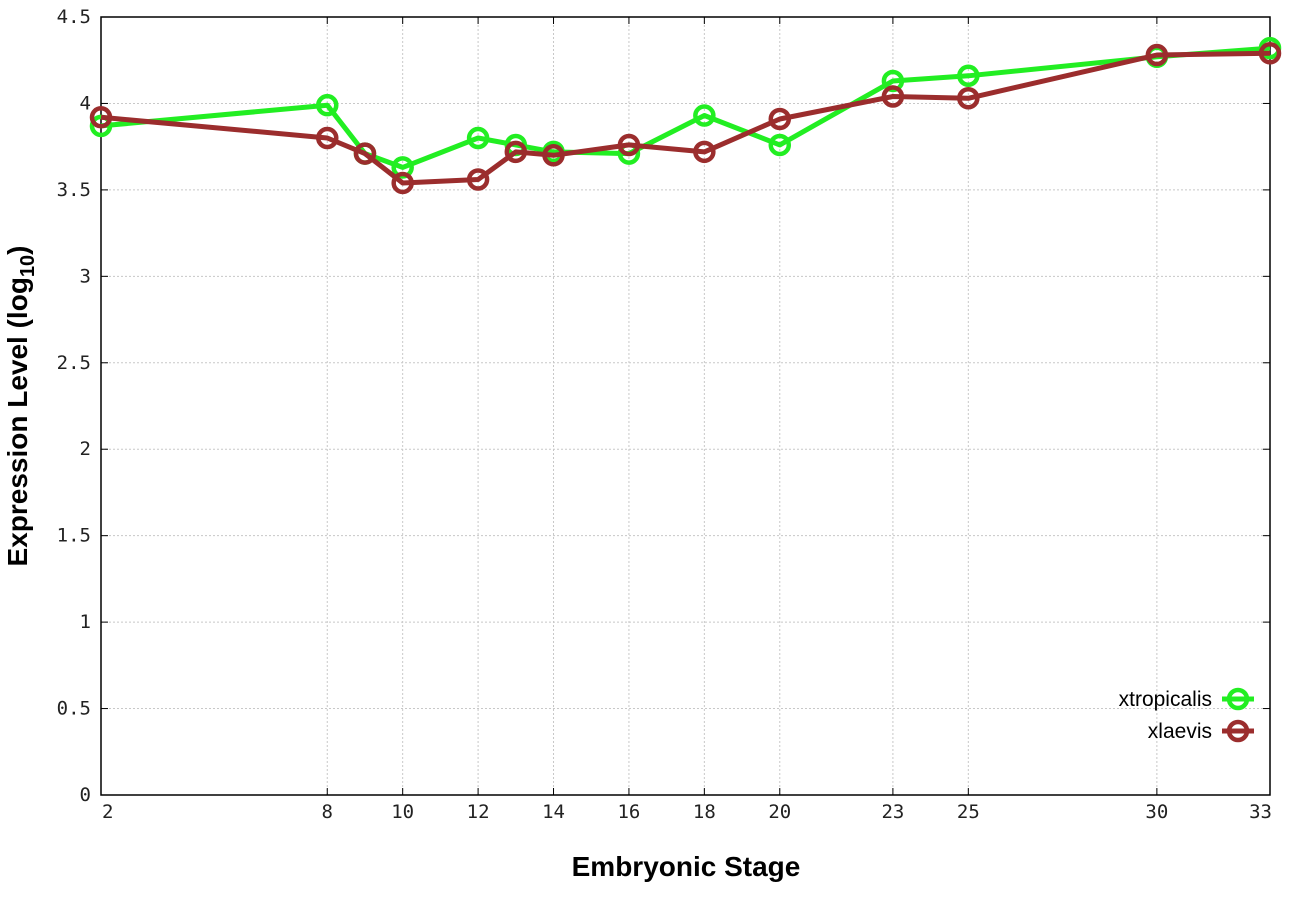 Image resolution: width=1296 pixels, height=907 pixels. I want to click on x-tick-label: 8, so click(327, 812).